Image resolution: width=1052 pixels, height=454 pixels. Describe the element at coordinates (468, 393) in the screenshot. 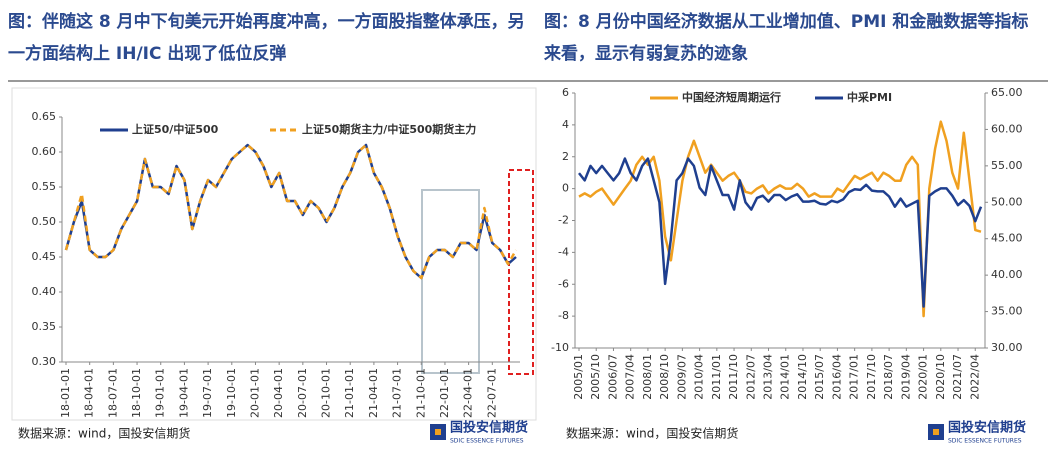

I see `x-tick-label: 22-04-01` at that location.